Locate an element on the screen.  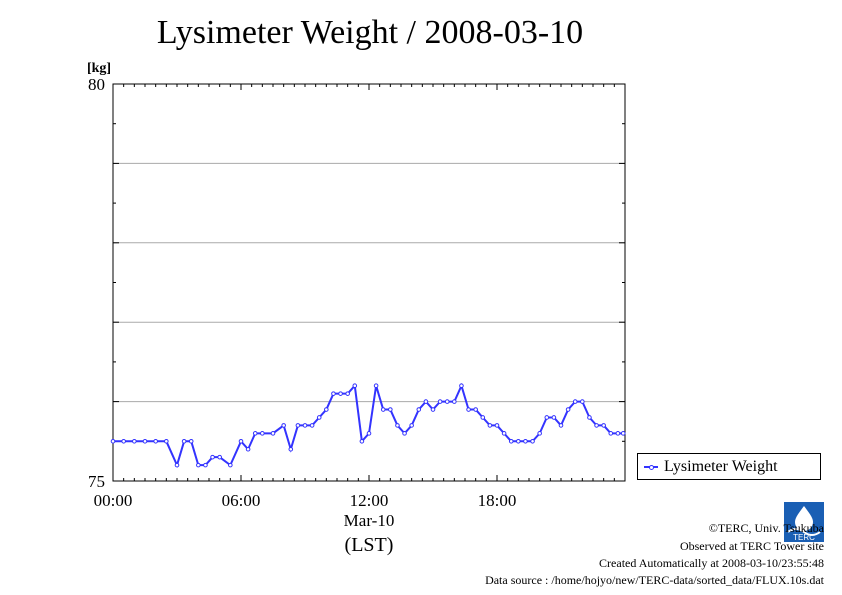
date-label: Mar-10 is located at coordinates (369, 520).